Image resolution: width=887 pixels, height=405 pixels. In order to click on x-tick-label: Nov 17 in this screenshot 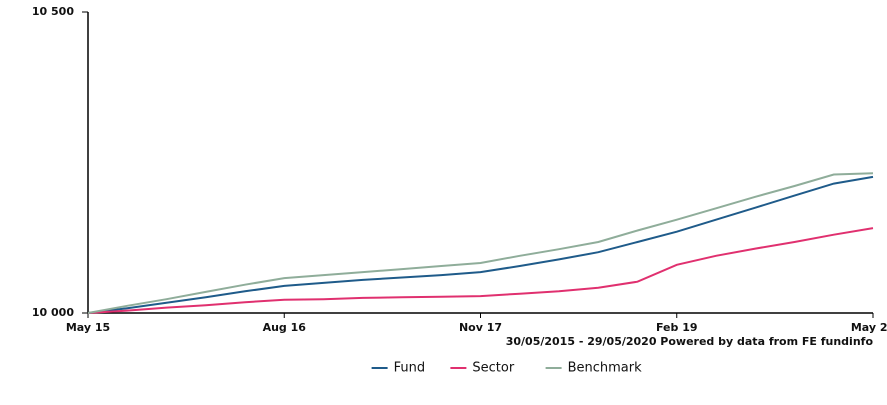, I will do `click(480, 327)`.